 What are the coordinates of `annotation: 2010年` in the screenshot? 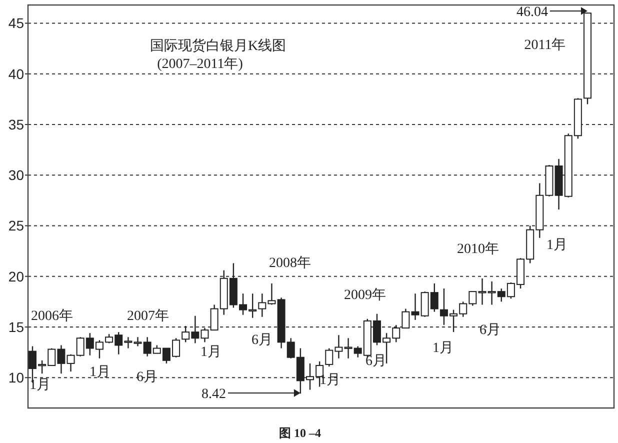 It's located at (478, 249).